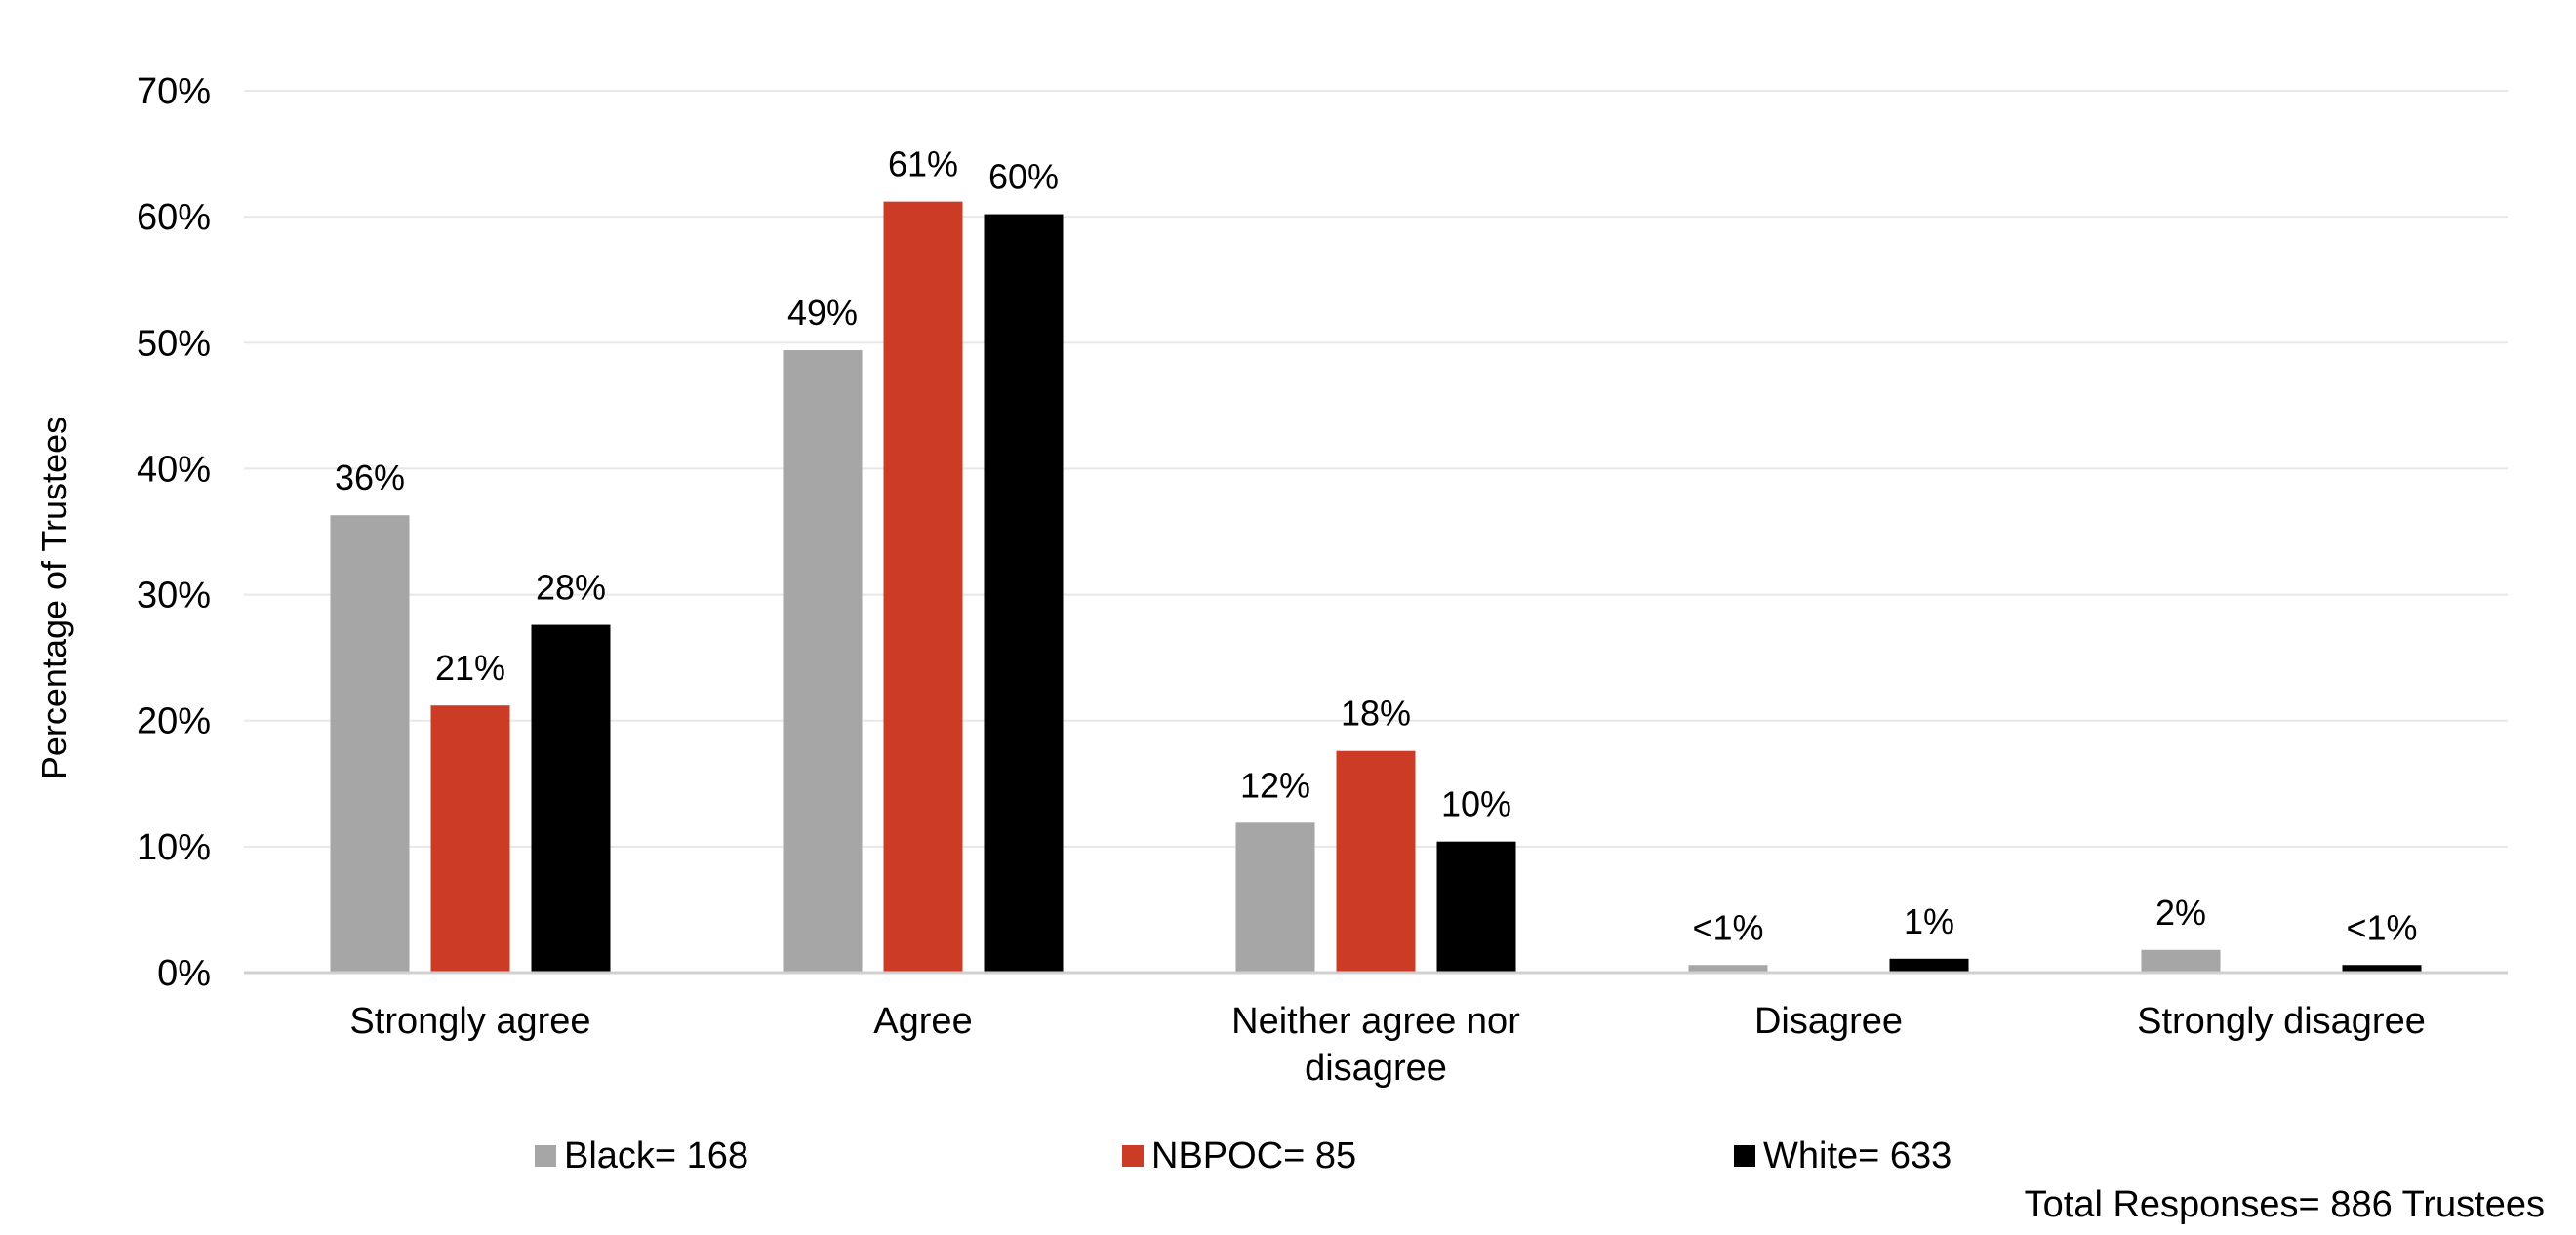  What do you see at coordinates (174, 469) in the screenshot?
I see `y-tick-label: 40%` at bounding box center [174, 469].